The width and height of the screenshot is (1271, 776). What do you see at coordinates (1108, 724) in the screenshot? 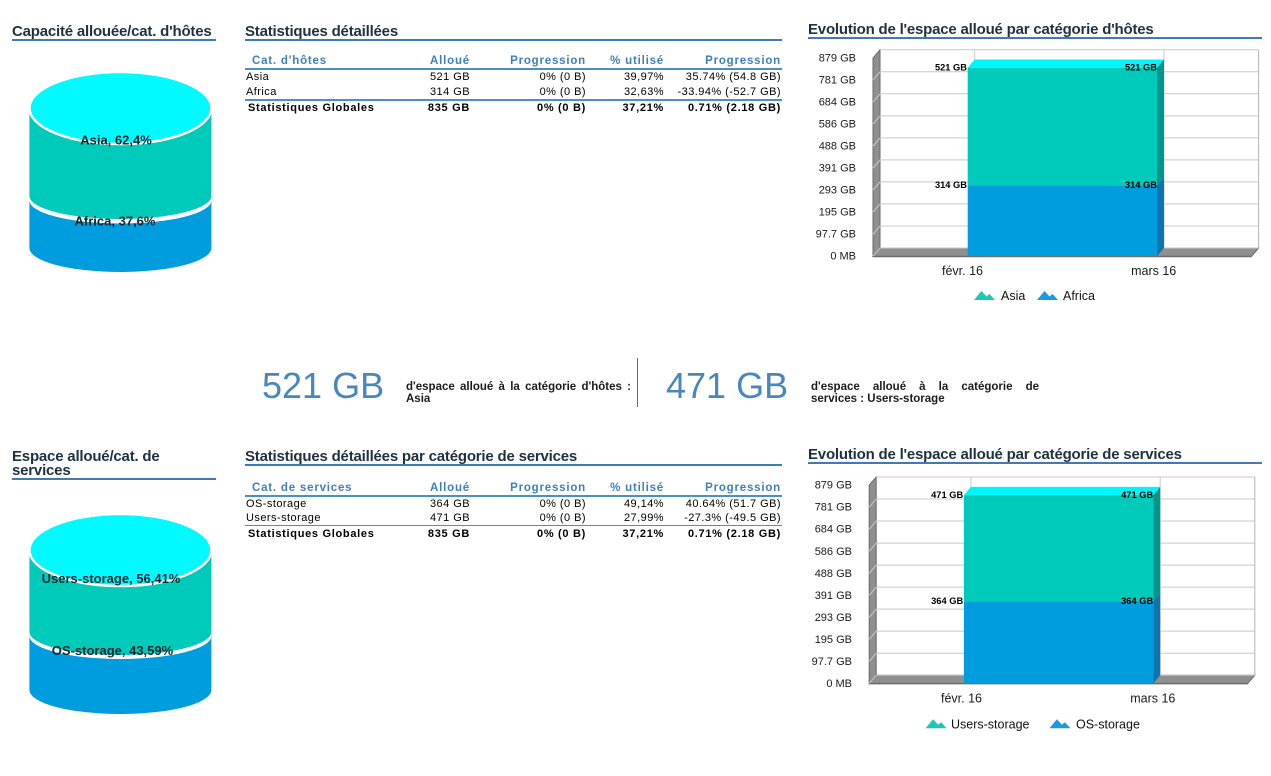
I see `svg-text: OS-storage` at bounding box center [1108, 724].